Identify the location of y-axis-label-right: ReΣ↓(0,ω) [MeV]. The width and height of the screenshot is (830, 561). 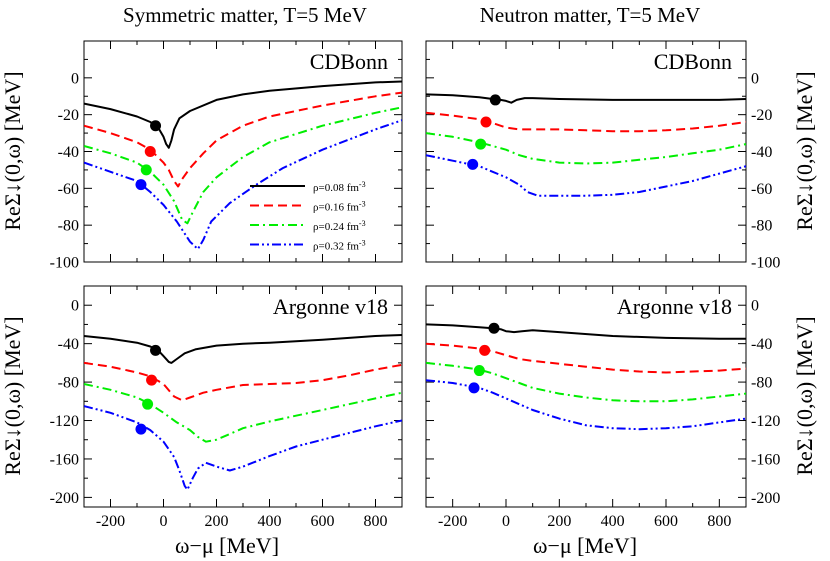
(804, 150).